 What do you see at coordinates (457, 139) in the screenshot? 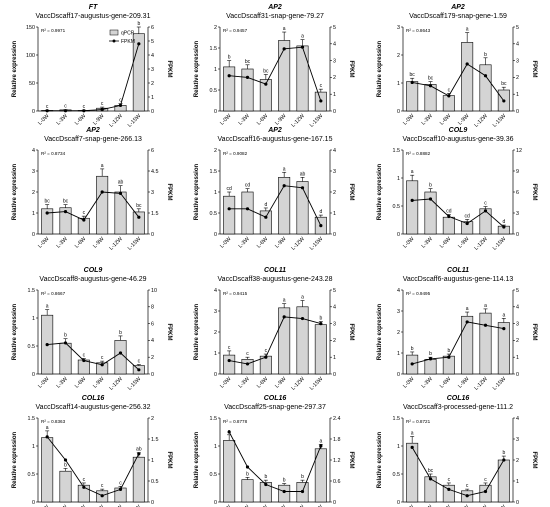
I see `panel-subtitle: VaccDscaff10-augustus-gene-39.36` at bounding box center [457, 139].